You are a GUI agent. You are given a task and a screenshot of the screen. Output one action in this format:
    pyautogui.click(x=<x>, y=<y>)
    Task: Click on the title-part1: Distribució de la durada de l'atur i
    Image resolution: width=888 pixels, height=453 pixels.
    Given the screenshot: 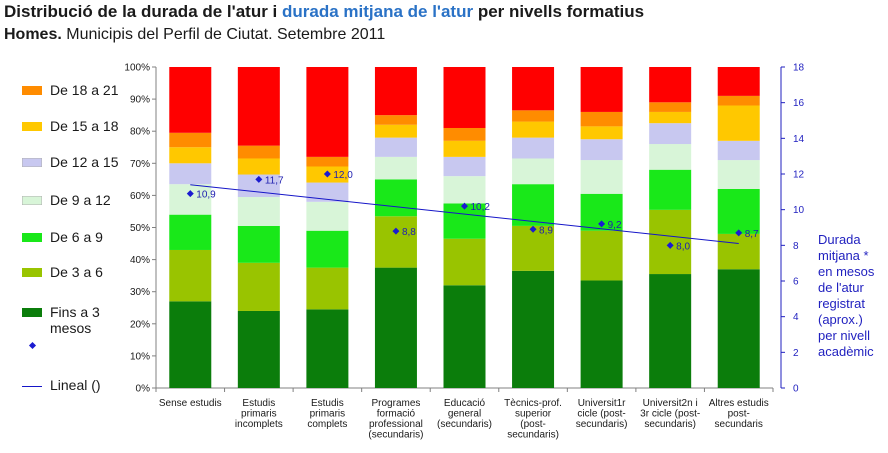 What is the action you would take?
    pyautogui.click(x=143, y=11)
    